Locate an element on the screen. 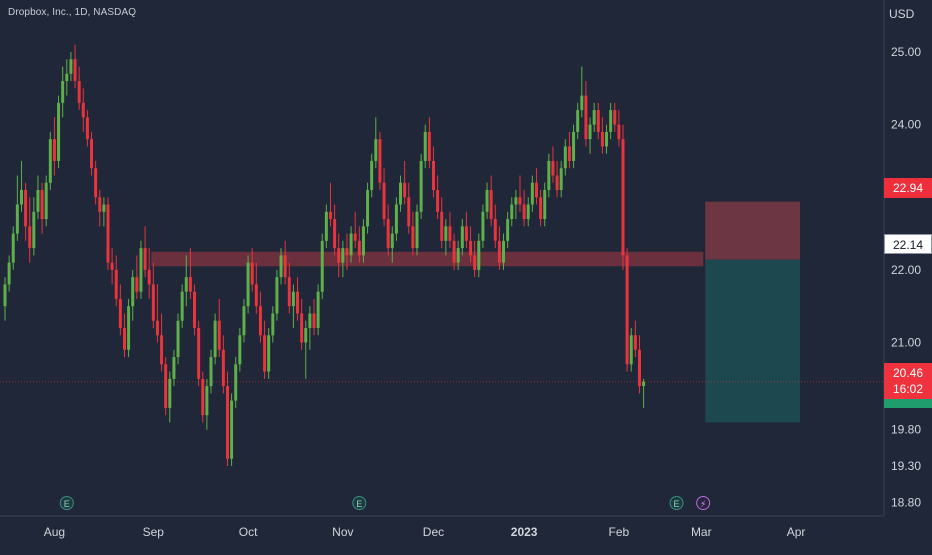 This screenshot has width=932, height=555. price-tick-label: 19.30 is located at coordinates (906, 466).